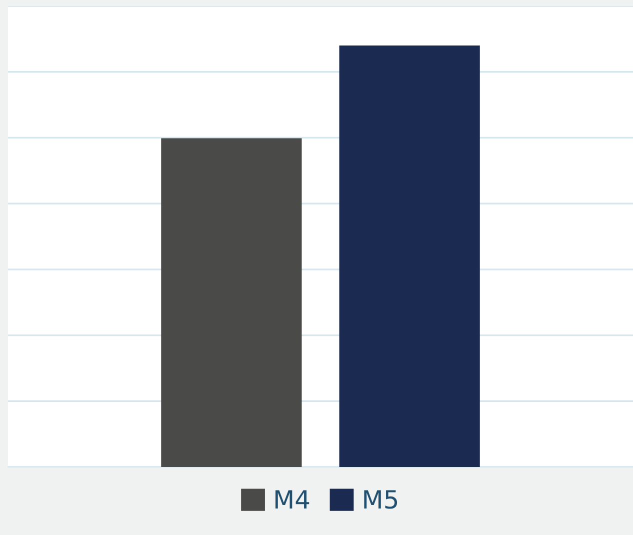  I want to click on legend-label: M5, so click(381, 499).